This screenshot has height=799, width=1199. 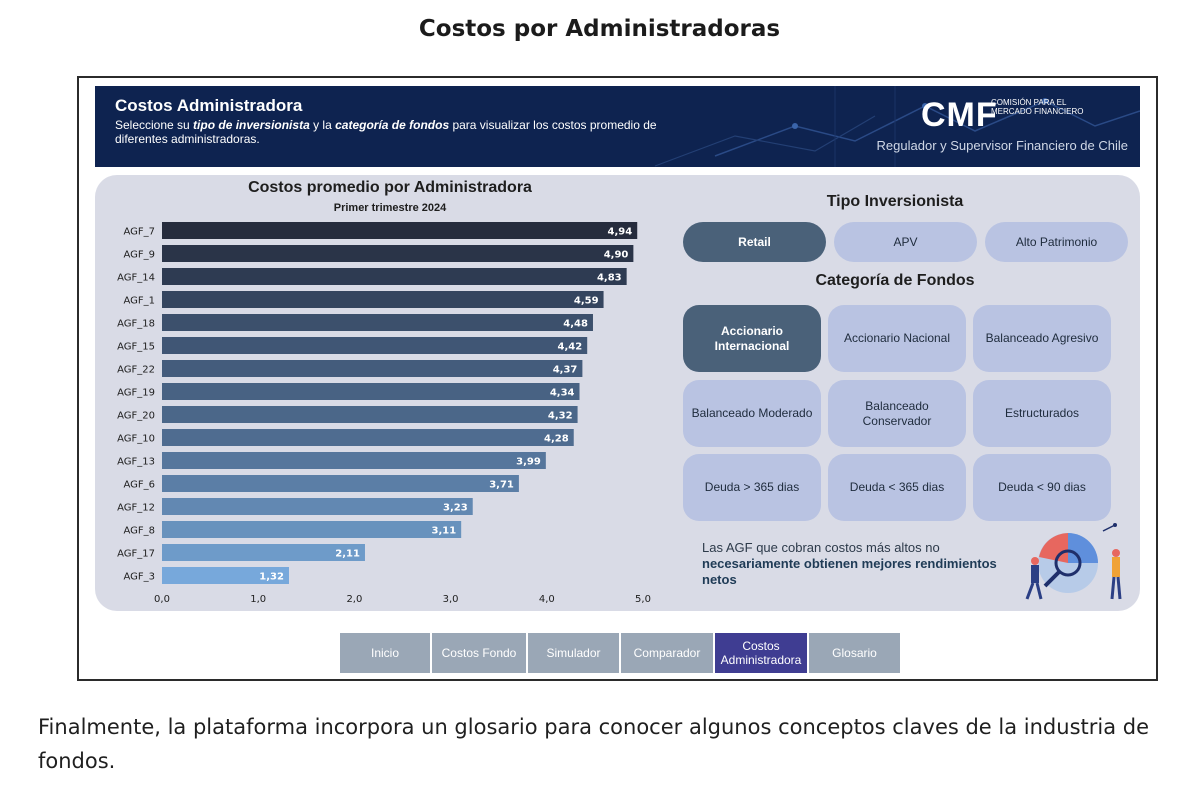 I want to click on category-label: AGF_9, so click(x=139, y=255).